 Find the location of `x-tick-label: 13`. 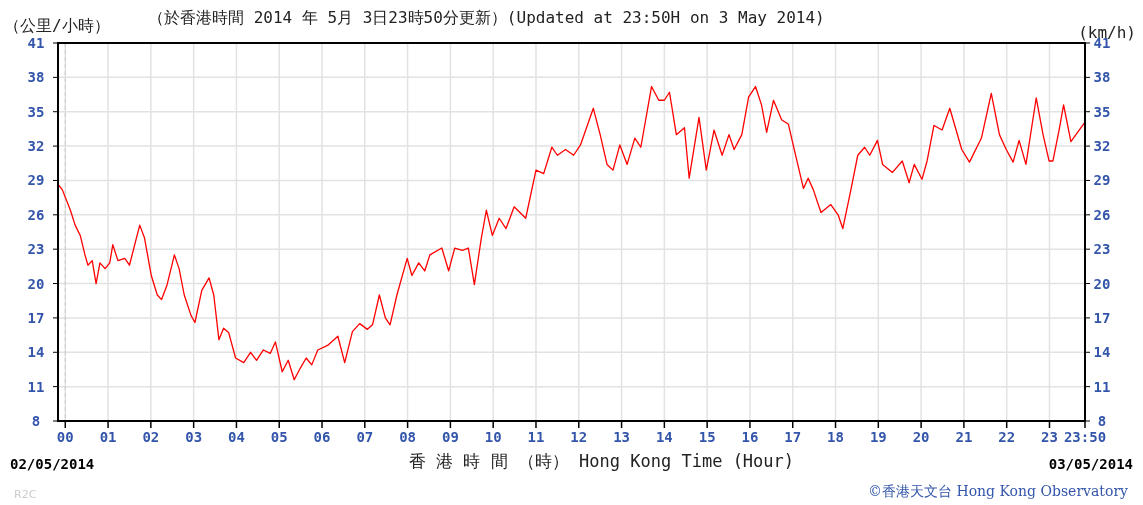

x-tick-label: 13 is located at coordinates (621, 437).